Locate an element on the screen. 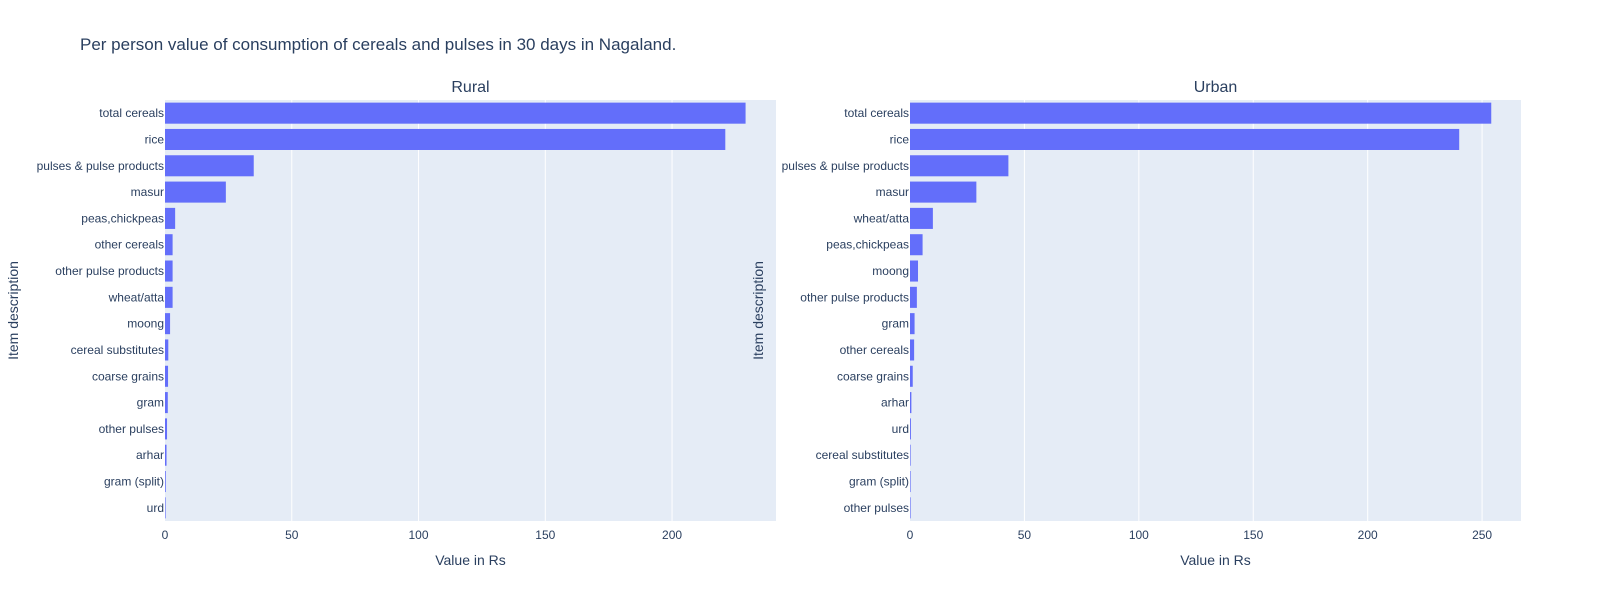 The width and height of the screenshot is (1600, 600). urban-x-tick-label: 0 is located at coordinates (910, 535).